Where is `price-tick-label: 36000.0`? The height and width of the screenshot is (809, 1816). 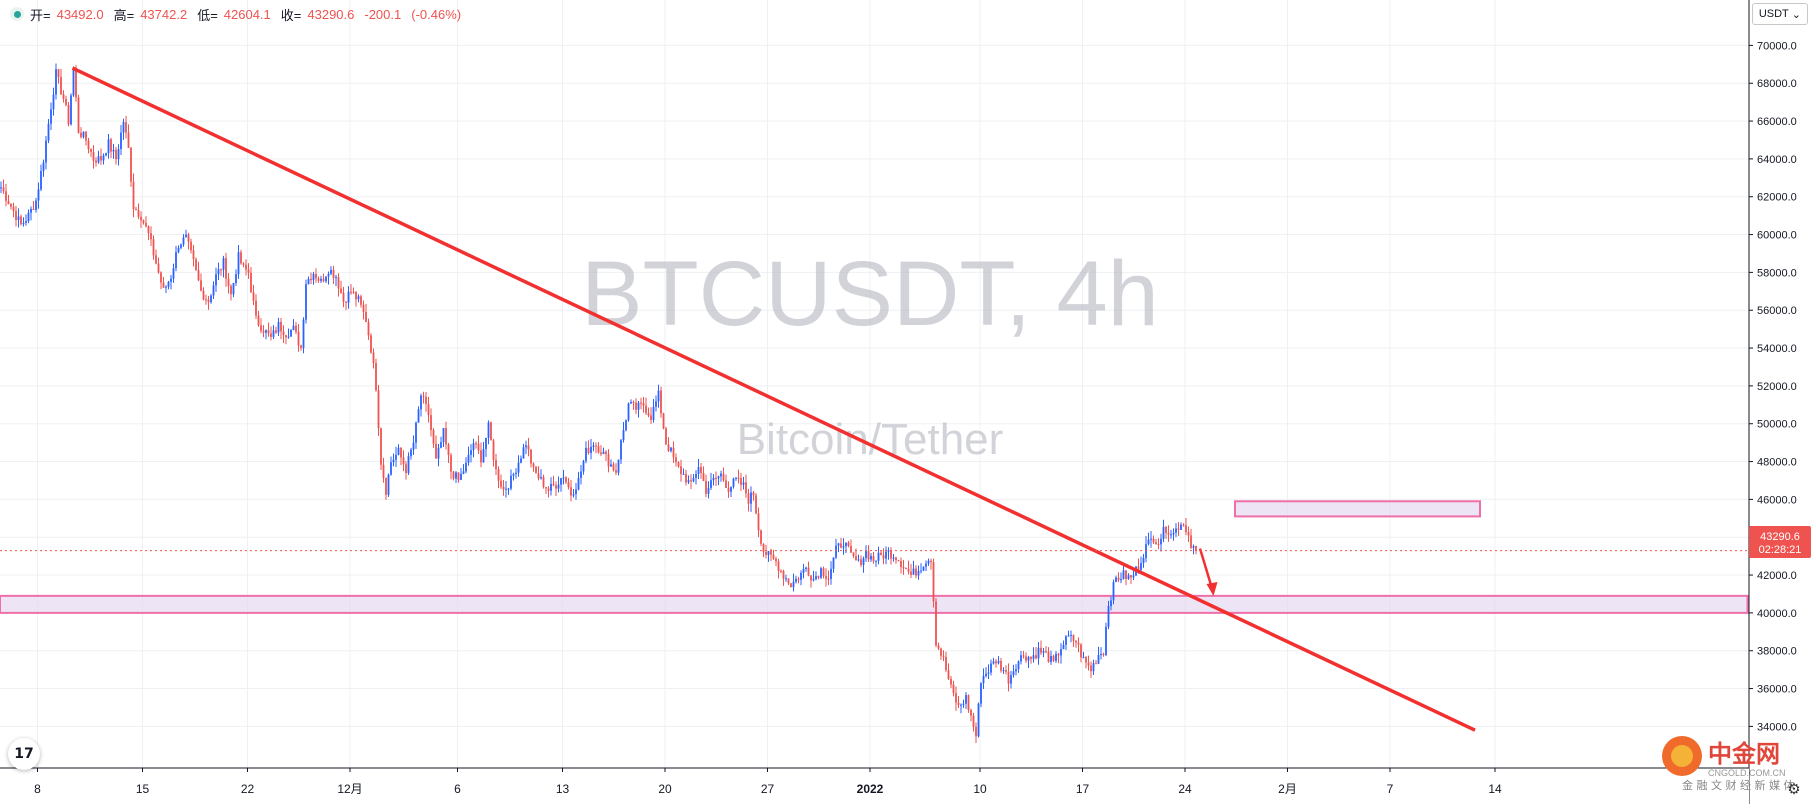 price-tick-label: 36000.0 is located at coordinates (1777, 690).